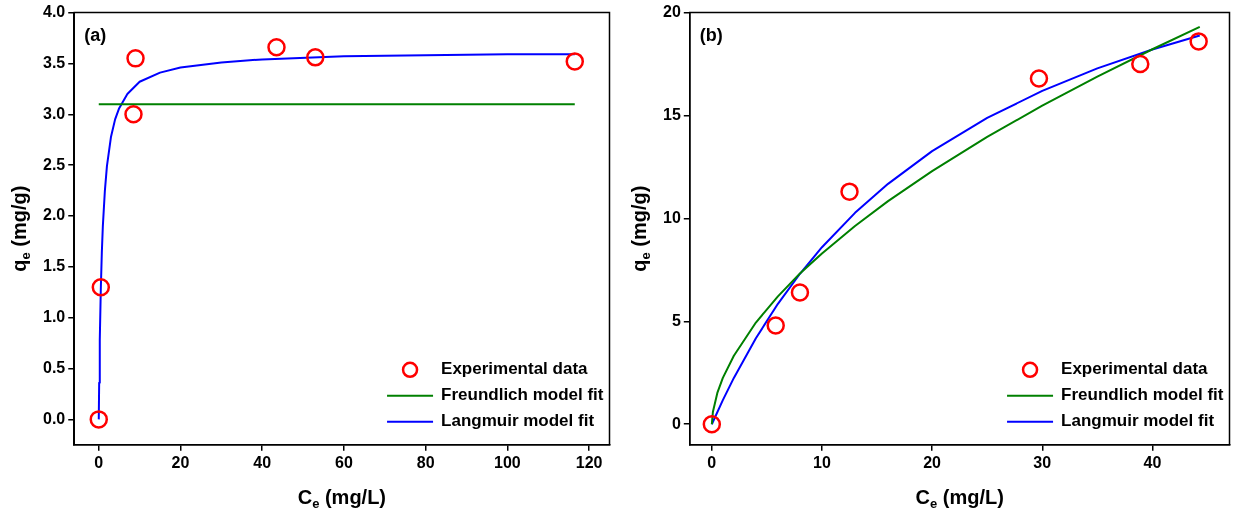 Image resolution: width=1243 pixels, height=520 pixels. I want to click on x-tick-label: 100, so click(507, 462).